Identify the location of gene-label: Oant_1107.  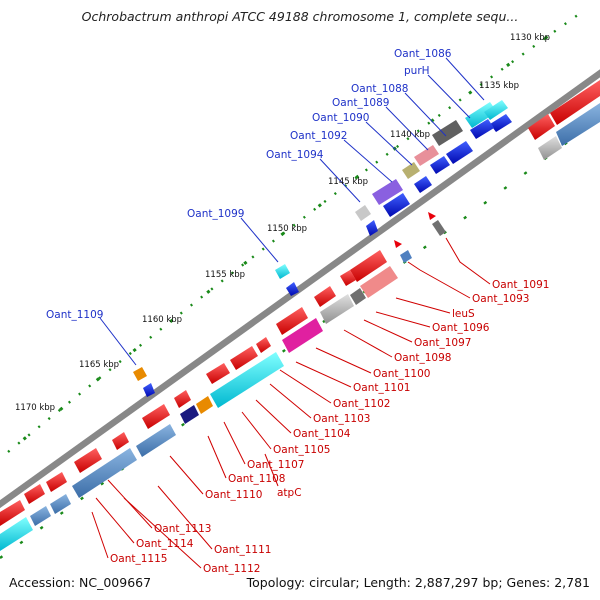
(275, 465).